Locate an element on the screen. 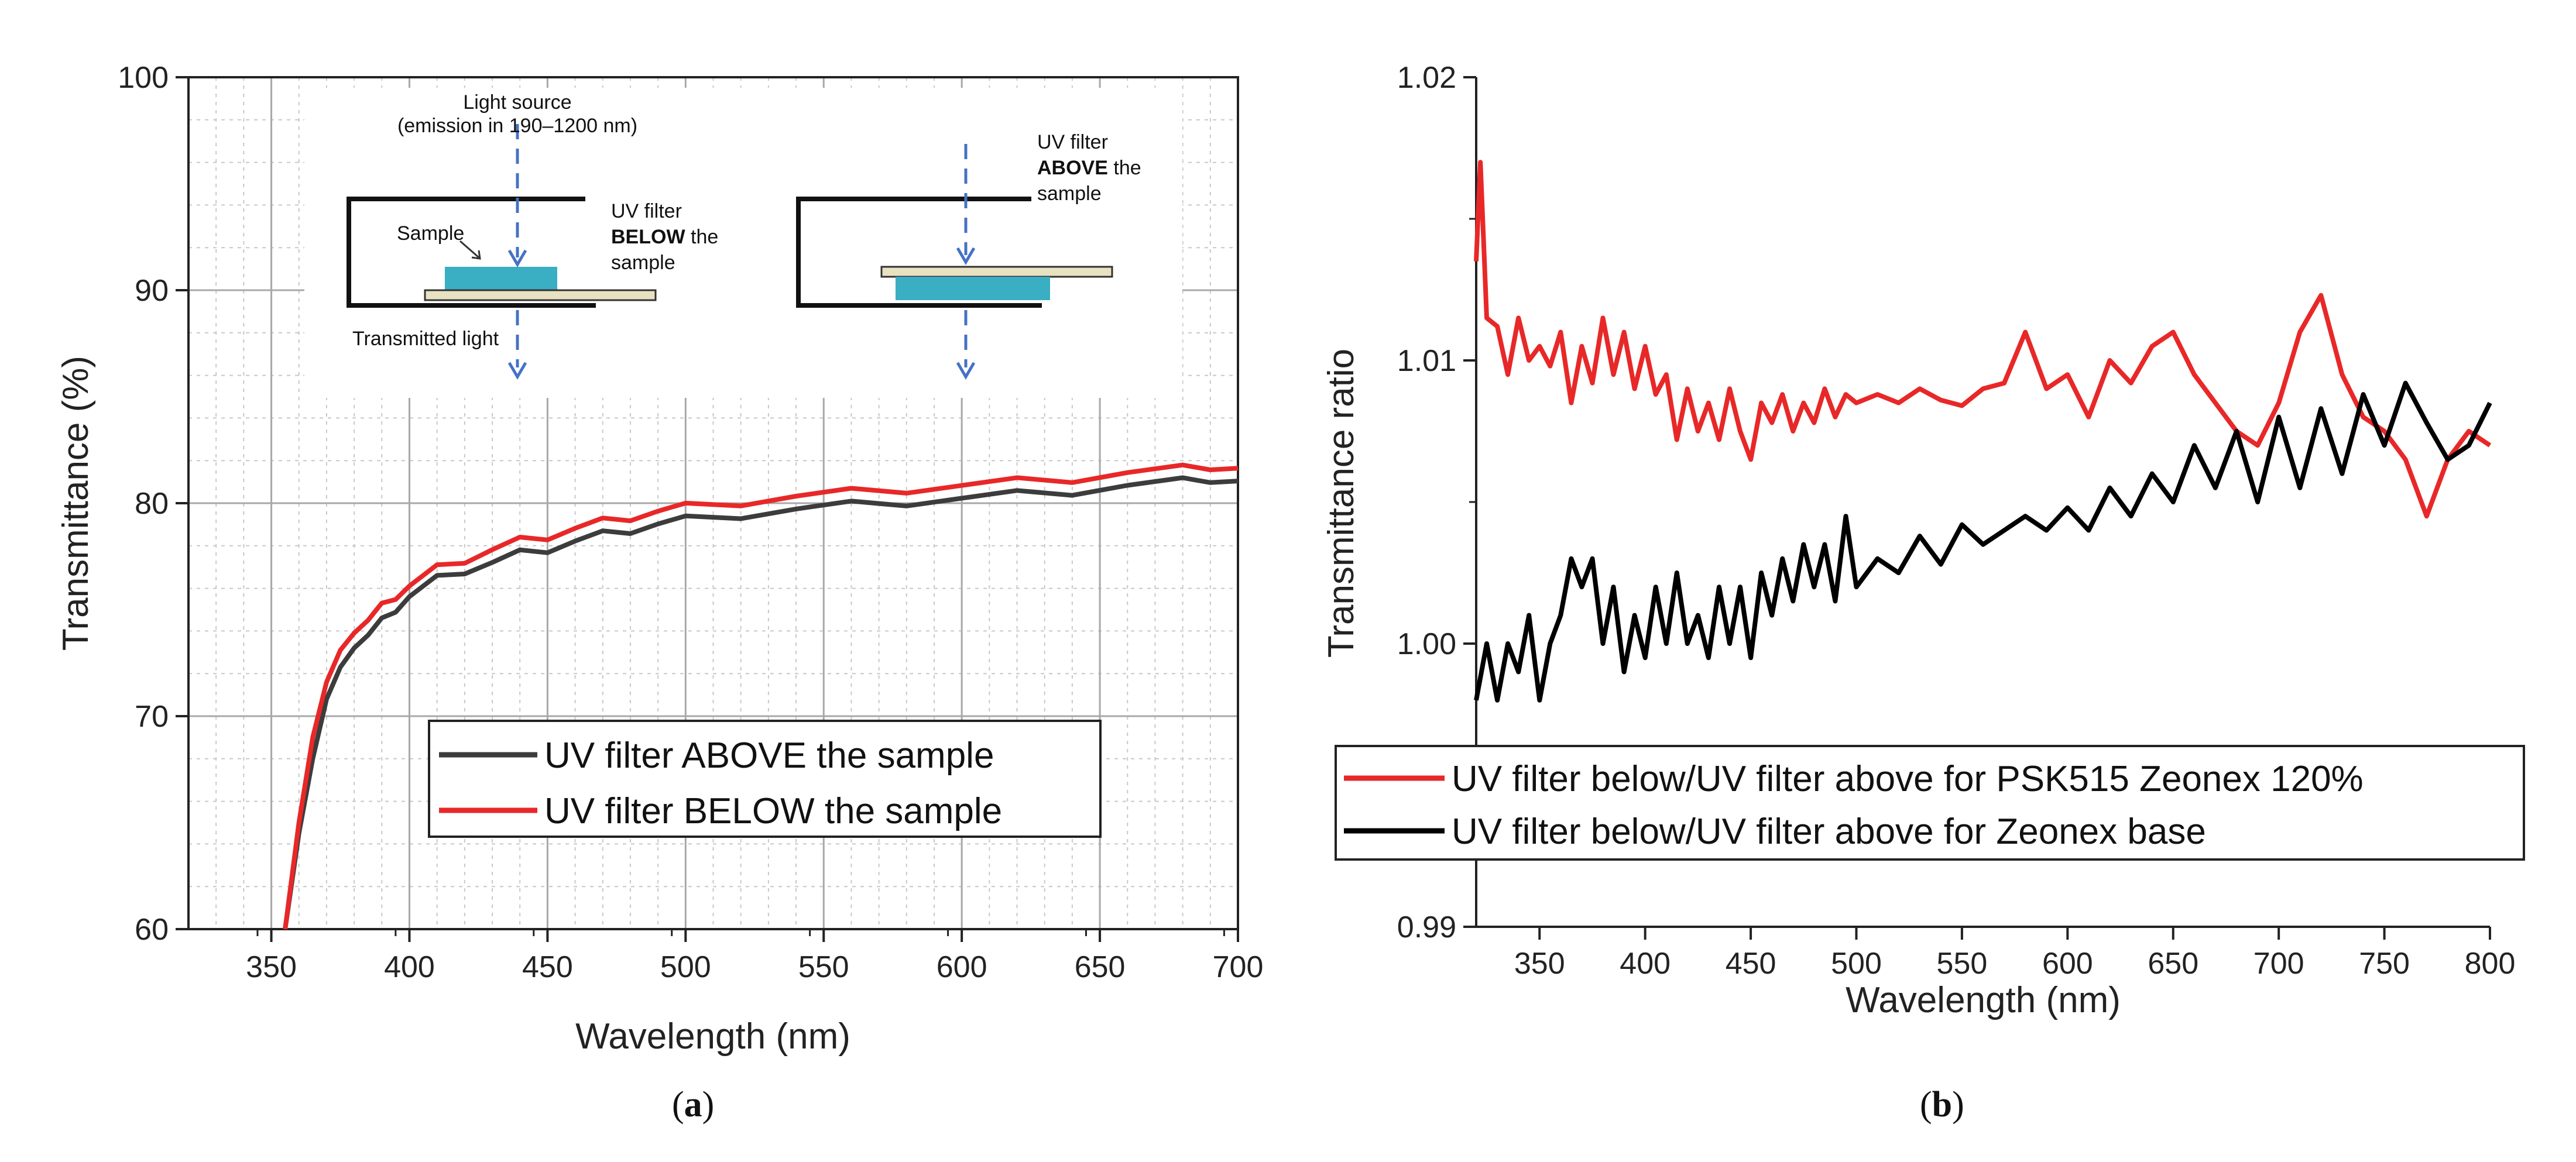 This screenshot has height=1162, width=2576. label-above-the: the is located at coordinates (1125, 168).